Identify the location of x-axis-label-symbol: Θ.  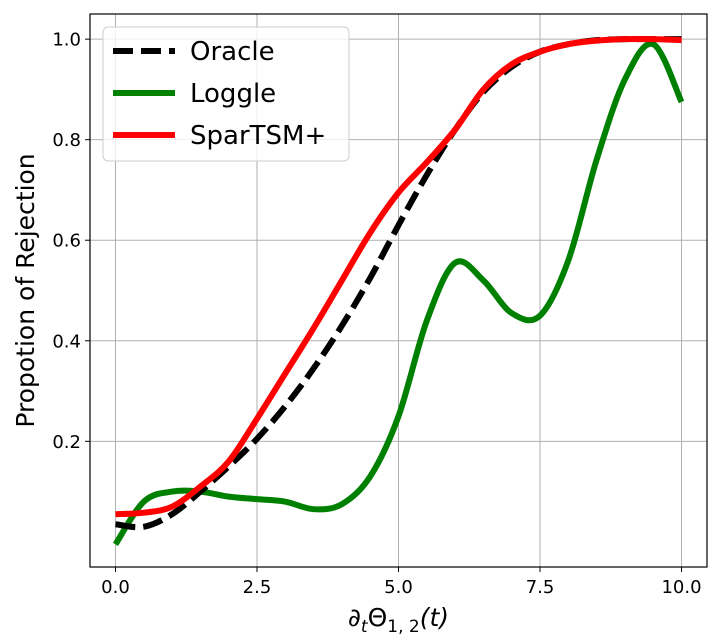
(378, 617).